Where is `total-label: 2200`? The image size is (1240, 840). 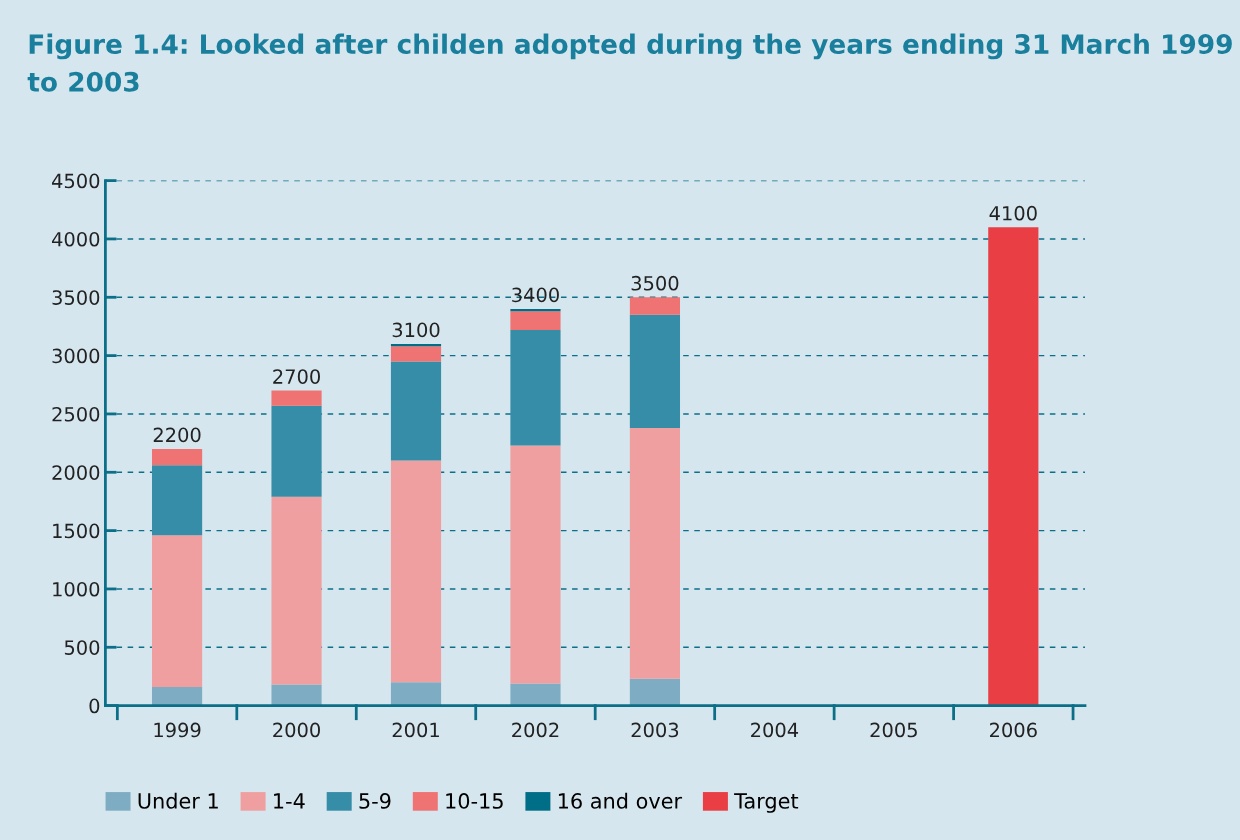
total-label: 2200 is located at coordinates (177, 435).